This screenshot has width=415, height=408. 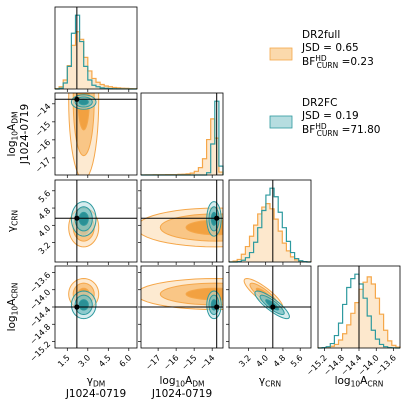 I want to click on legend-bf-value: =71.80, so click(x=359, y=130).